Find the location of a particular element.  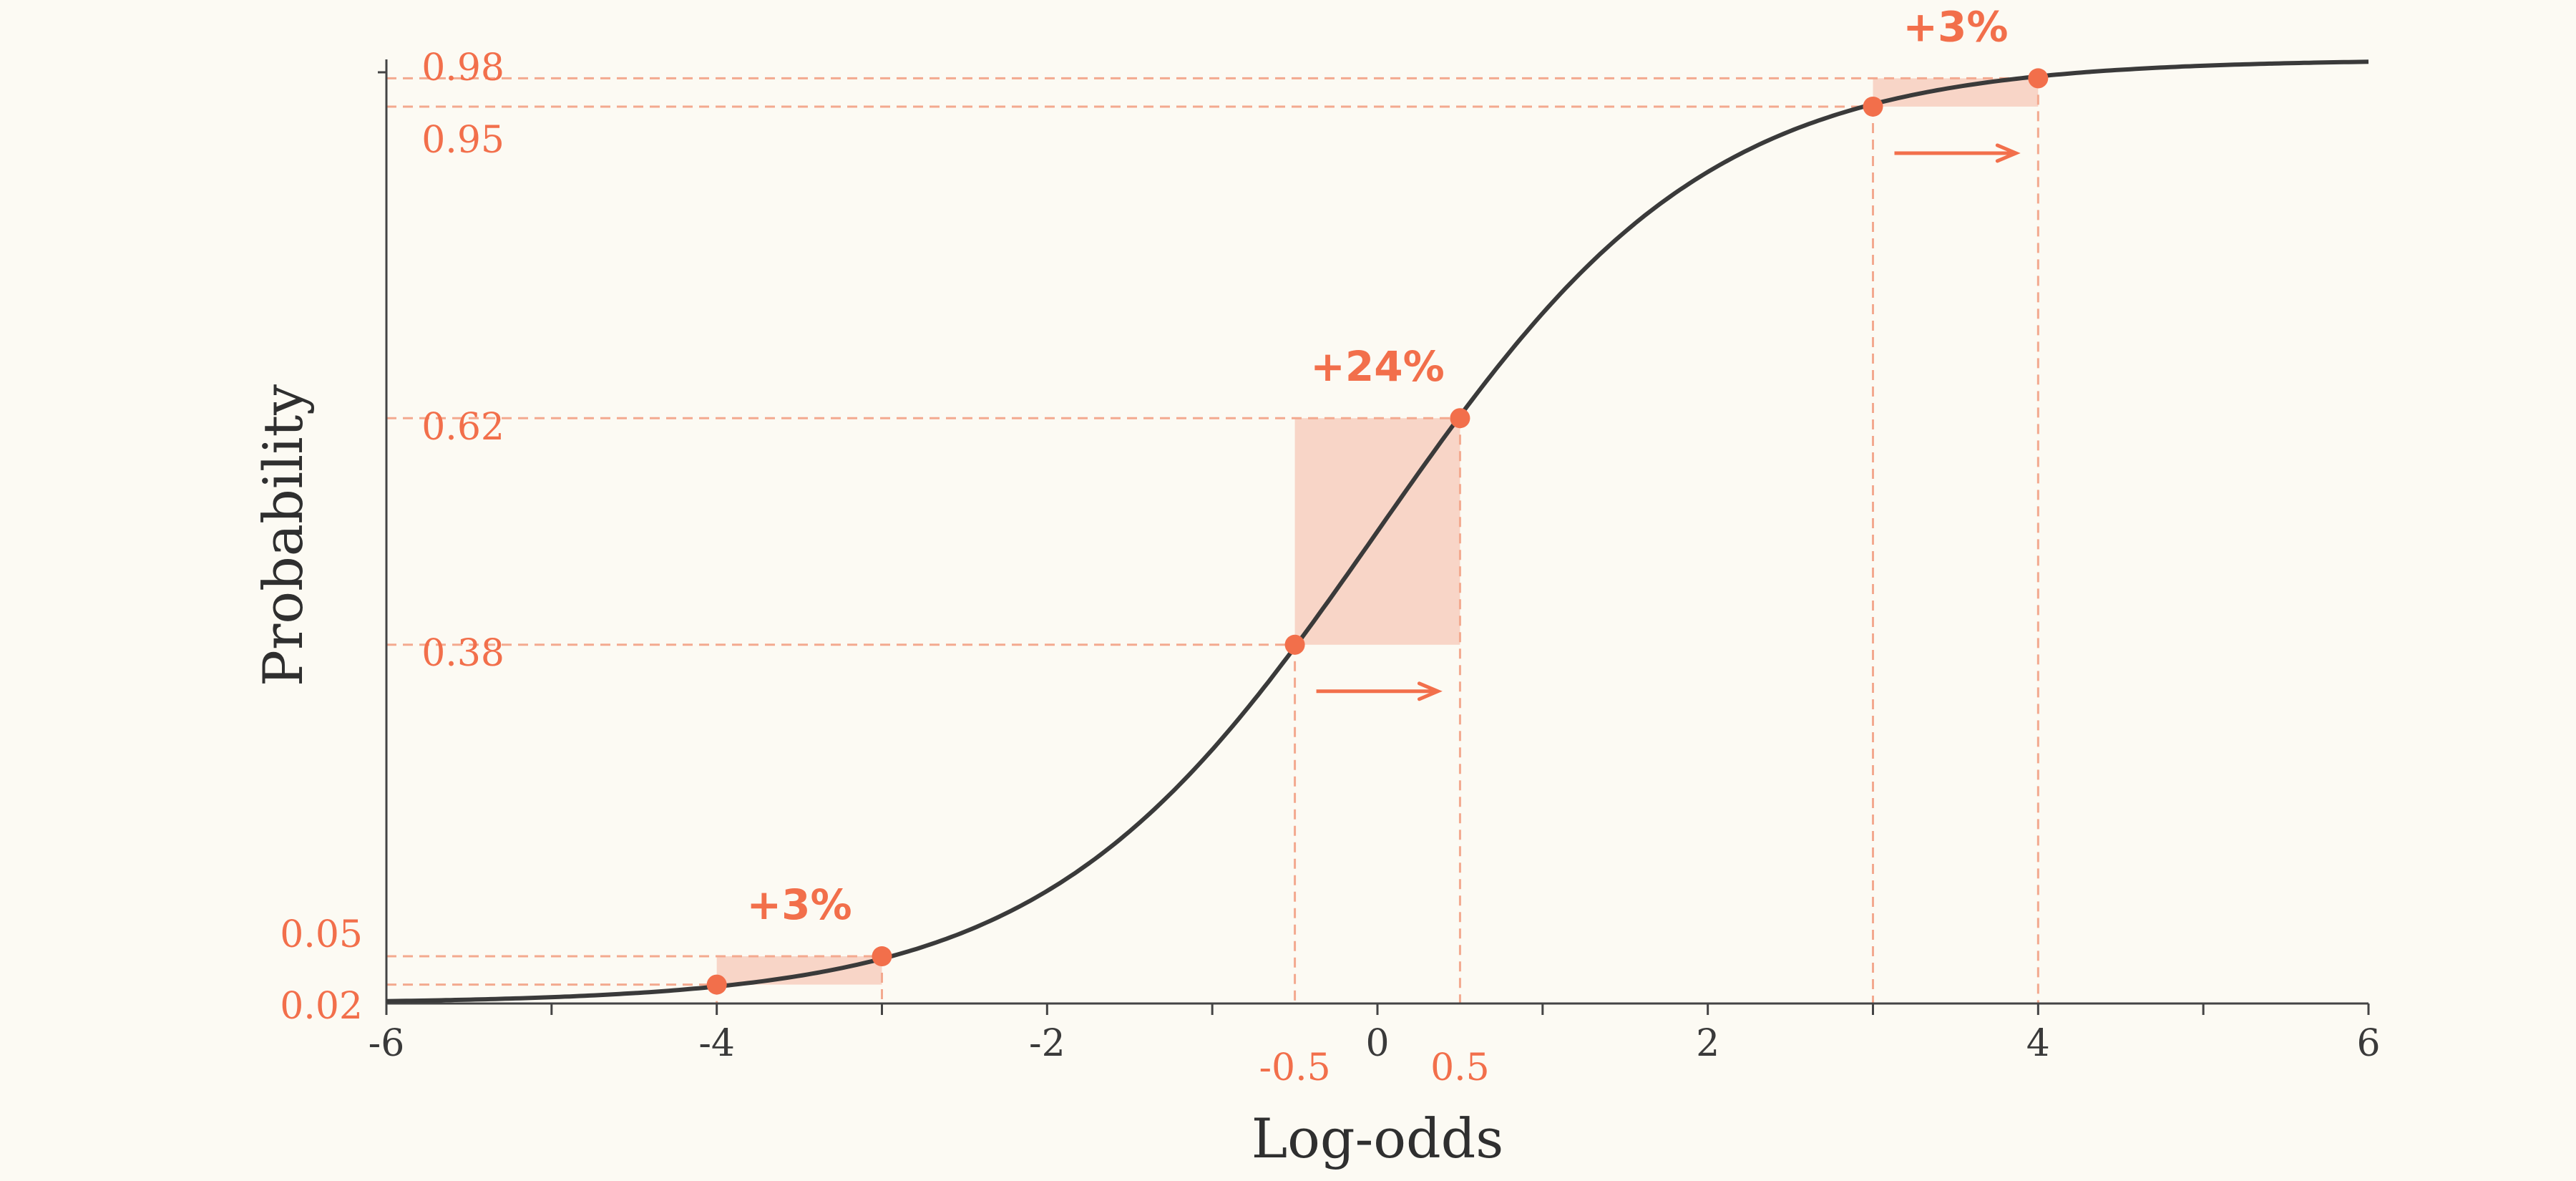

x-tick-label: 2 is located at coordinates (1707, 1043).